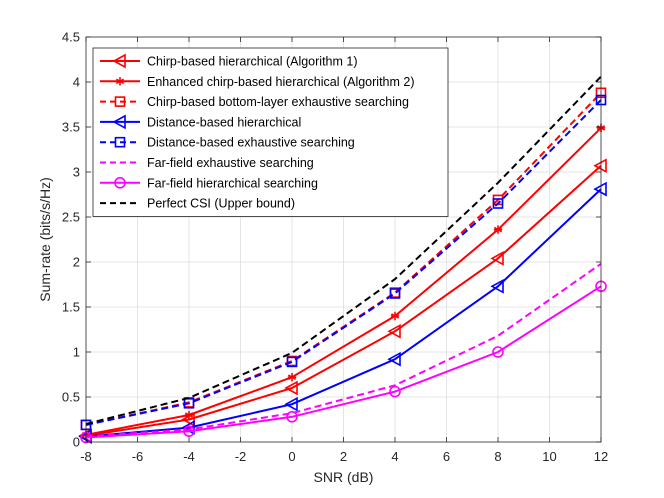 The image size is (664, 498). What do you see at coordinates (232, 183) in the screenshot?
I see `legend-label: Far-field hierarchical searching` at bounding box center [232, 183].